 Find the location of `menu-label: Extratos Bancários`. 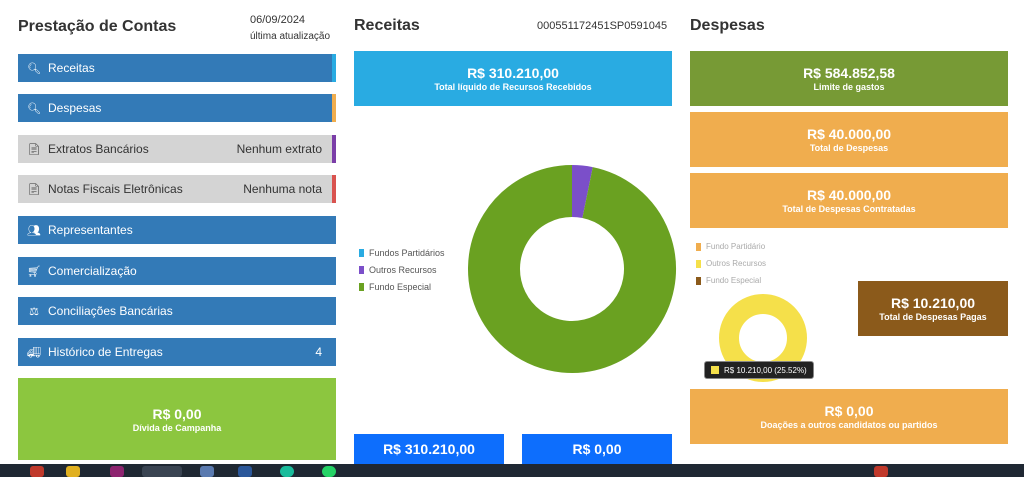

menu-label: Extratos Bancários is located at coordinates (98, 149).